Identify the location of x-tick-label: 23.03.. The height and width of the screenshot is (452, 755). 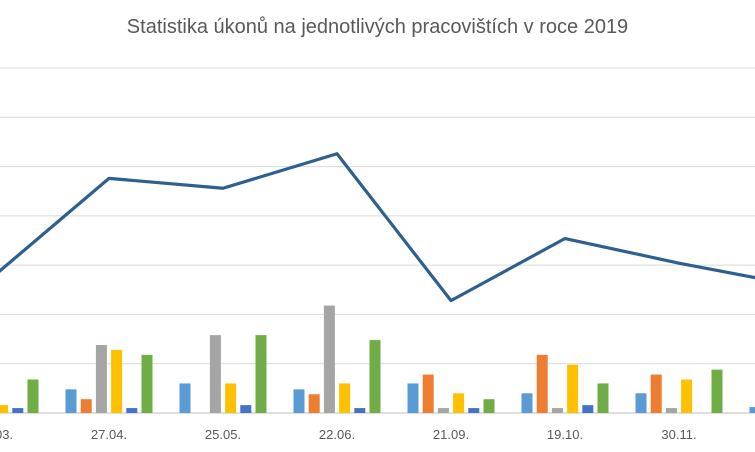
(6, 434).